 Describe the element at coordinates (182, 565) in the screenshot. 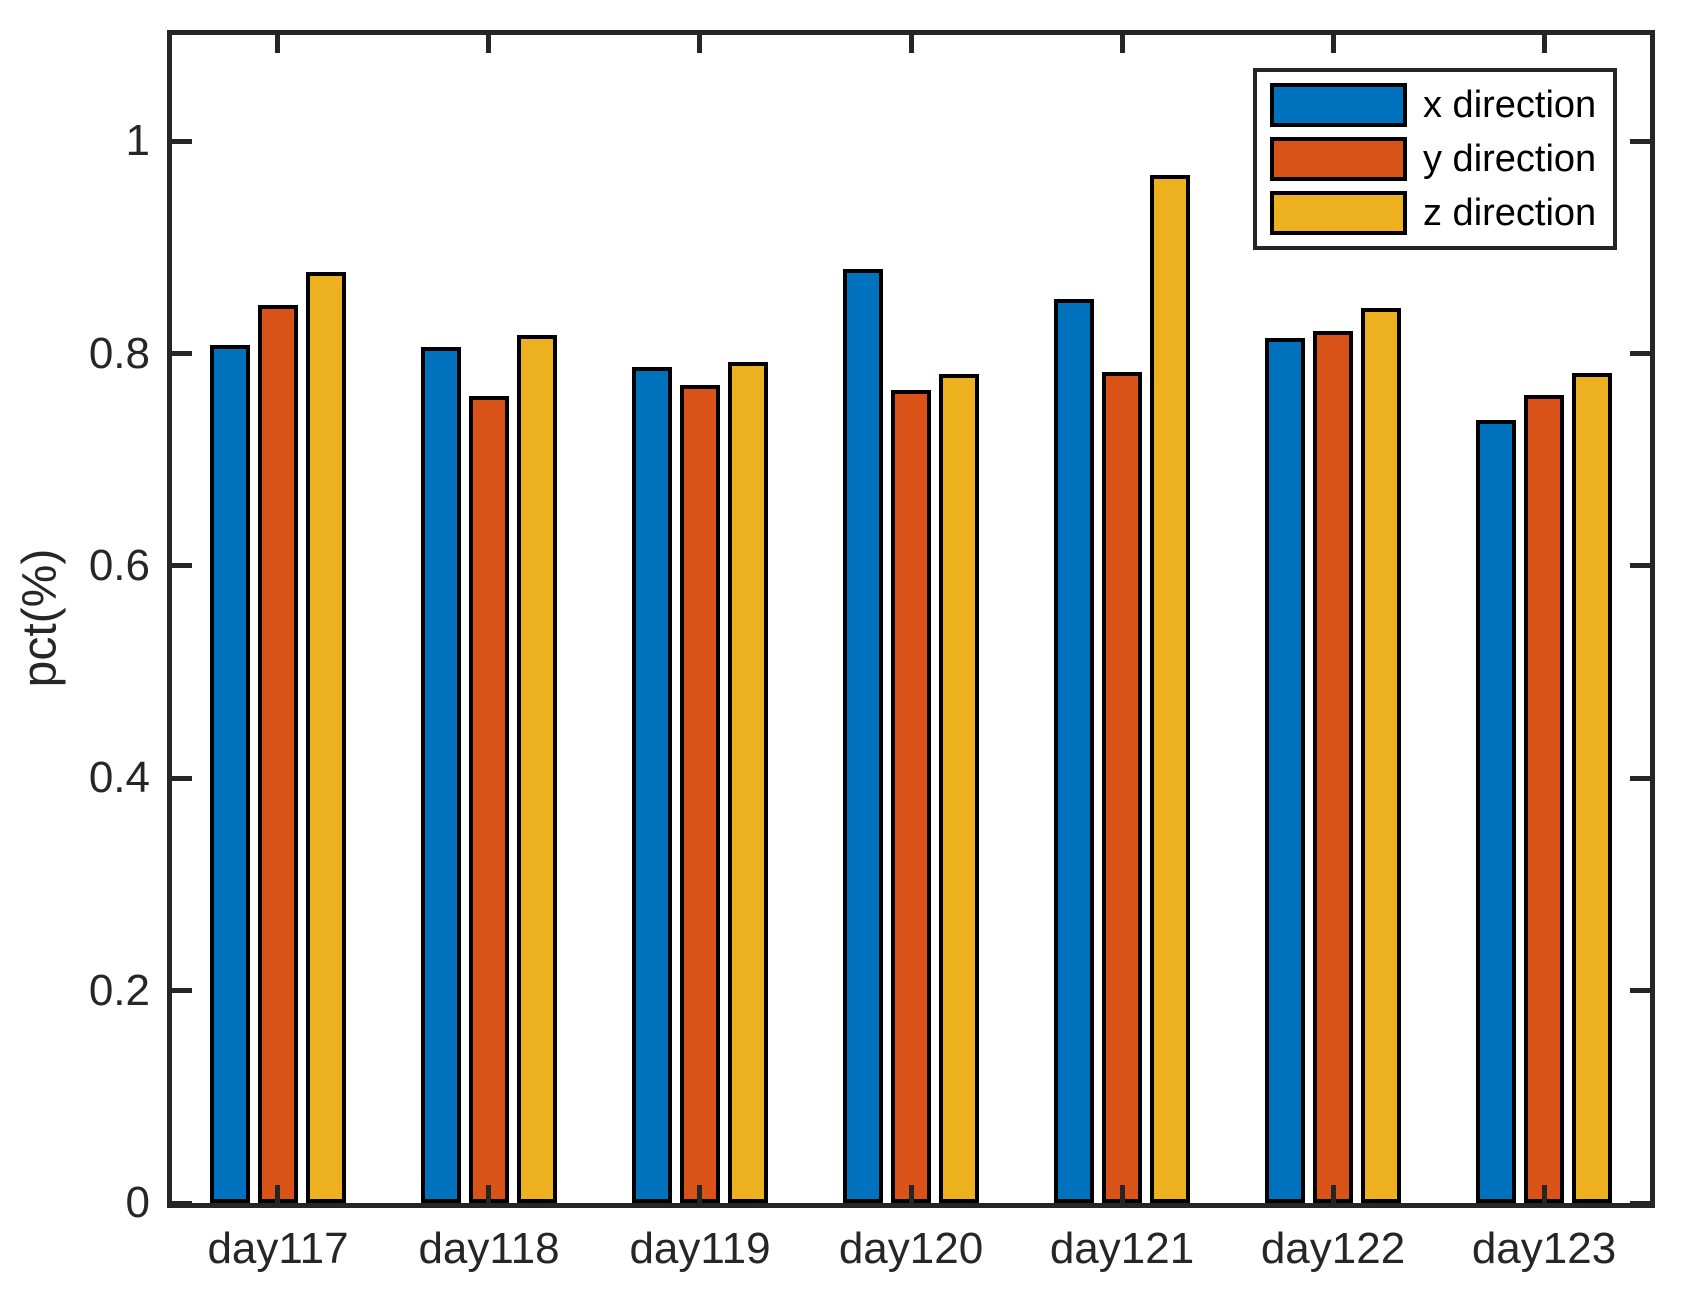

I see `y-tick-0.6` at that location.